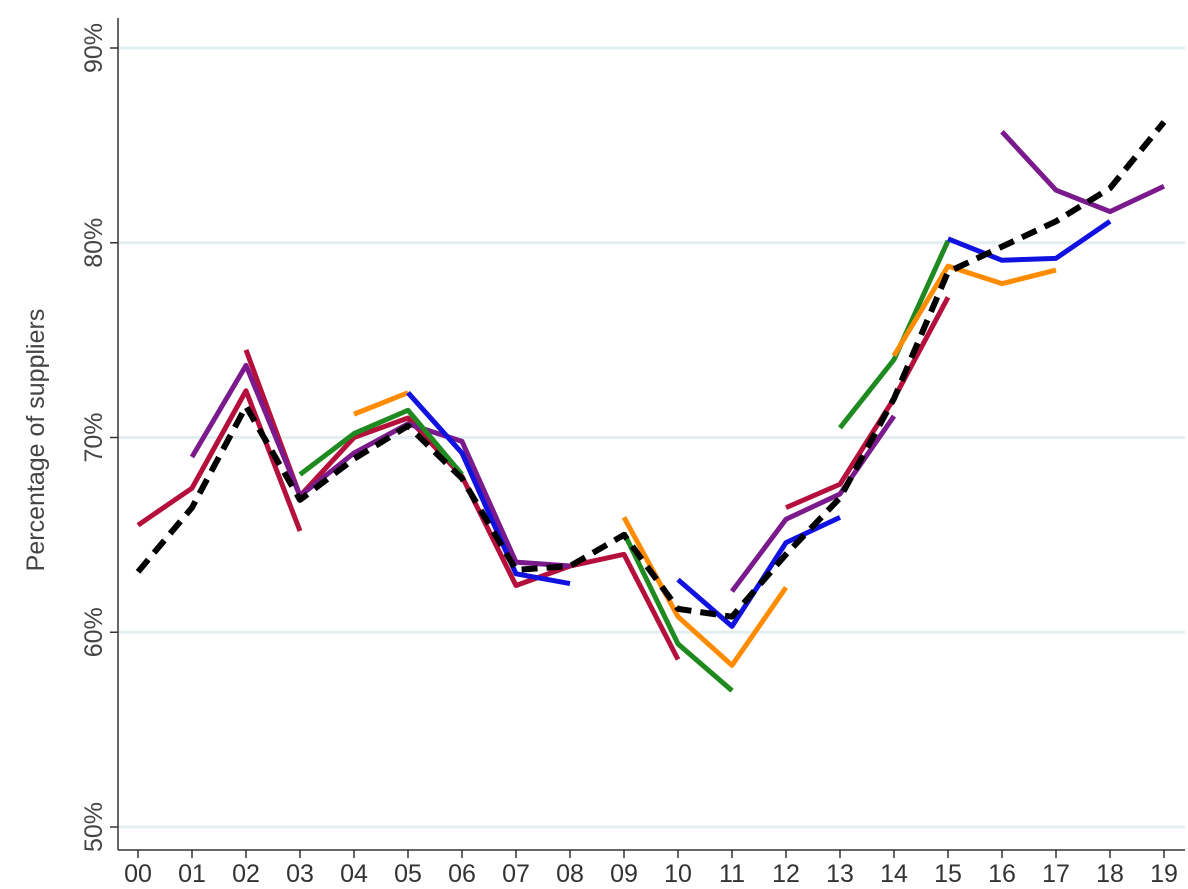  I want to click on x-tick-label-19: 19, so click(1164, 874).